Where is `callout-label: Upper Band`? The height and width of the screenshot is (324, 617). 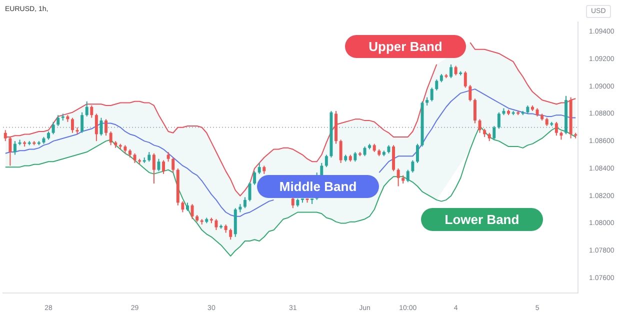
callout-label: Upper Band is located at coordinates (405, 46).